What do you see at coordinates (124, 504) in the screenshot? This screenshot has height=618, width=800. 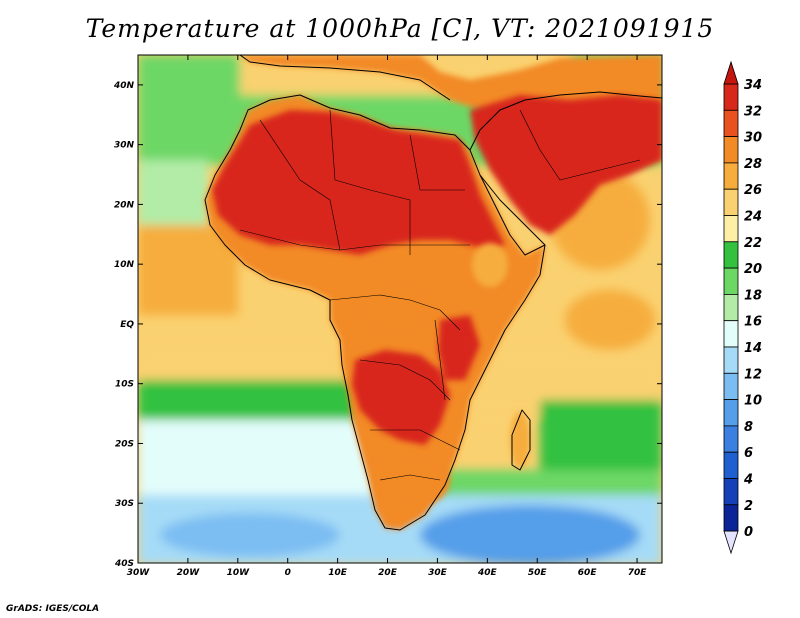 I see `y-tick-label: 30S` at bounding box center [124, 504].